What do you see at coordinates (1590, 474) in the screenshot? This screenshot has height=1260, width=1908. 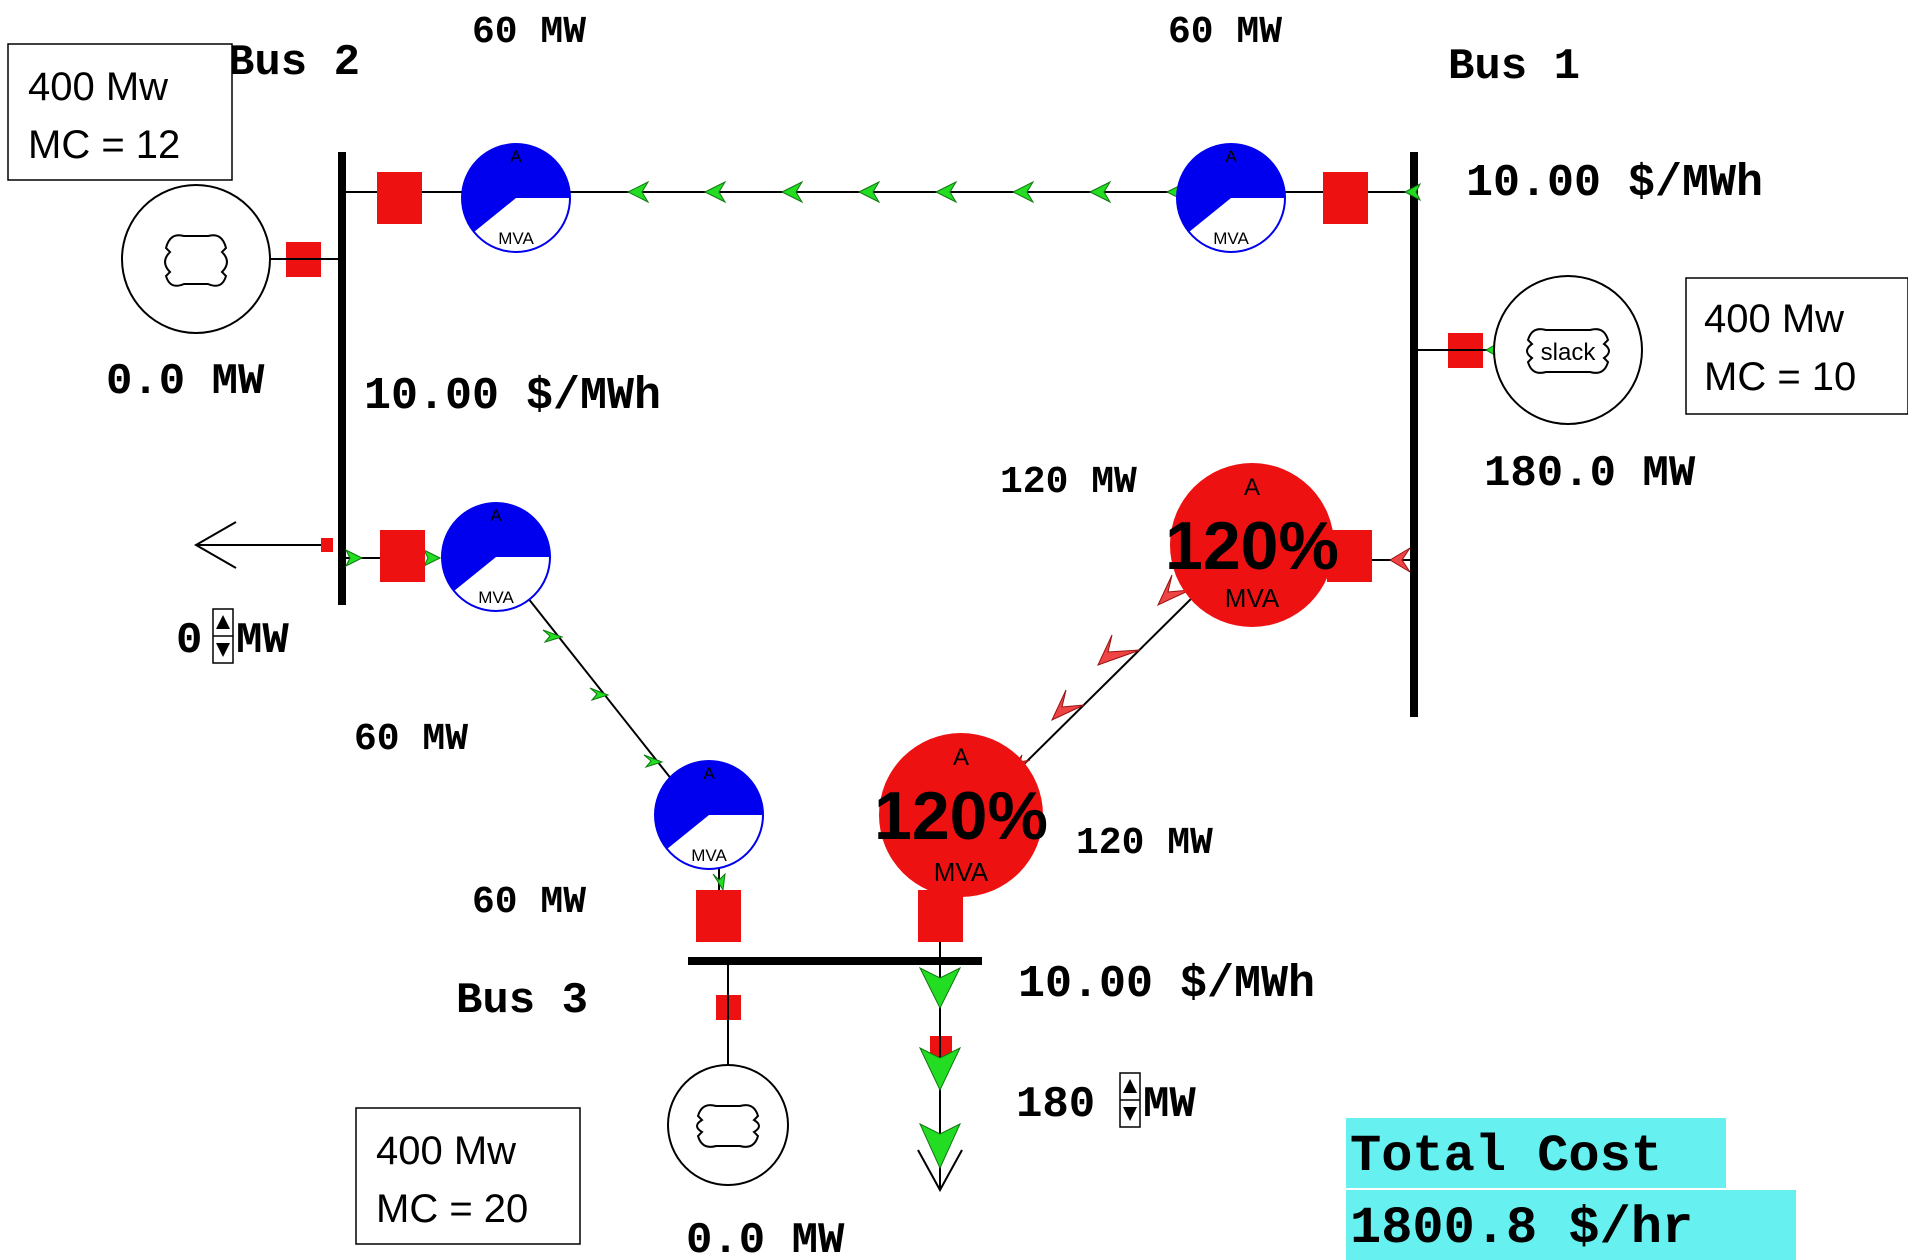 I see `gen1-output: 180.0 MW` at bounding box center [1590, 474].